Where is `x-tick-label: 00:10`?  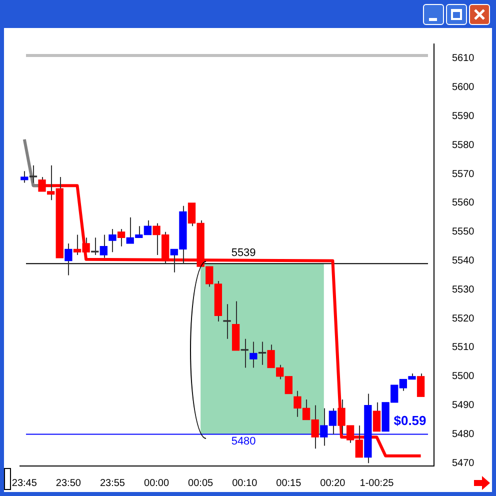
x-tick-label: 00:10 is located at coordinates (245, 483).